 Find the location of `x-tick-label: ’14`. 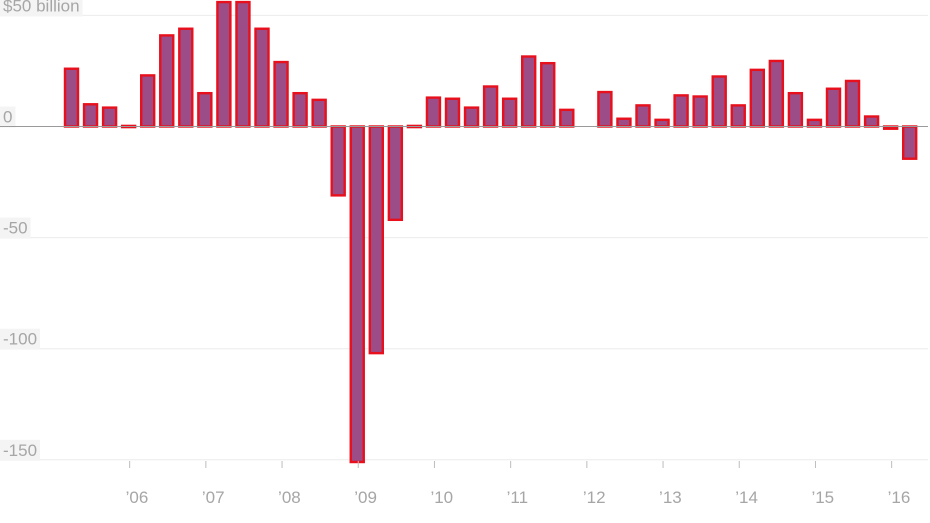

x-tick-label: ’14 is located at coordinates (746, 497).